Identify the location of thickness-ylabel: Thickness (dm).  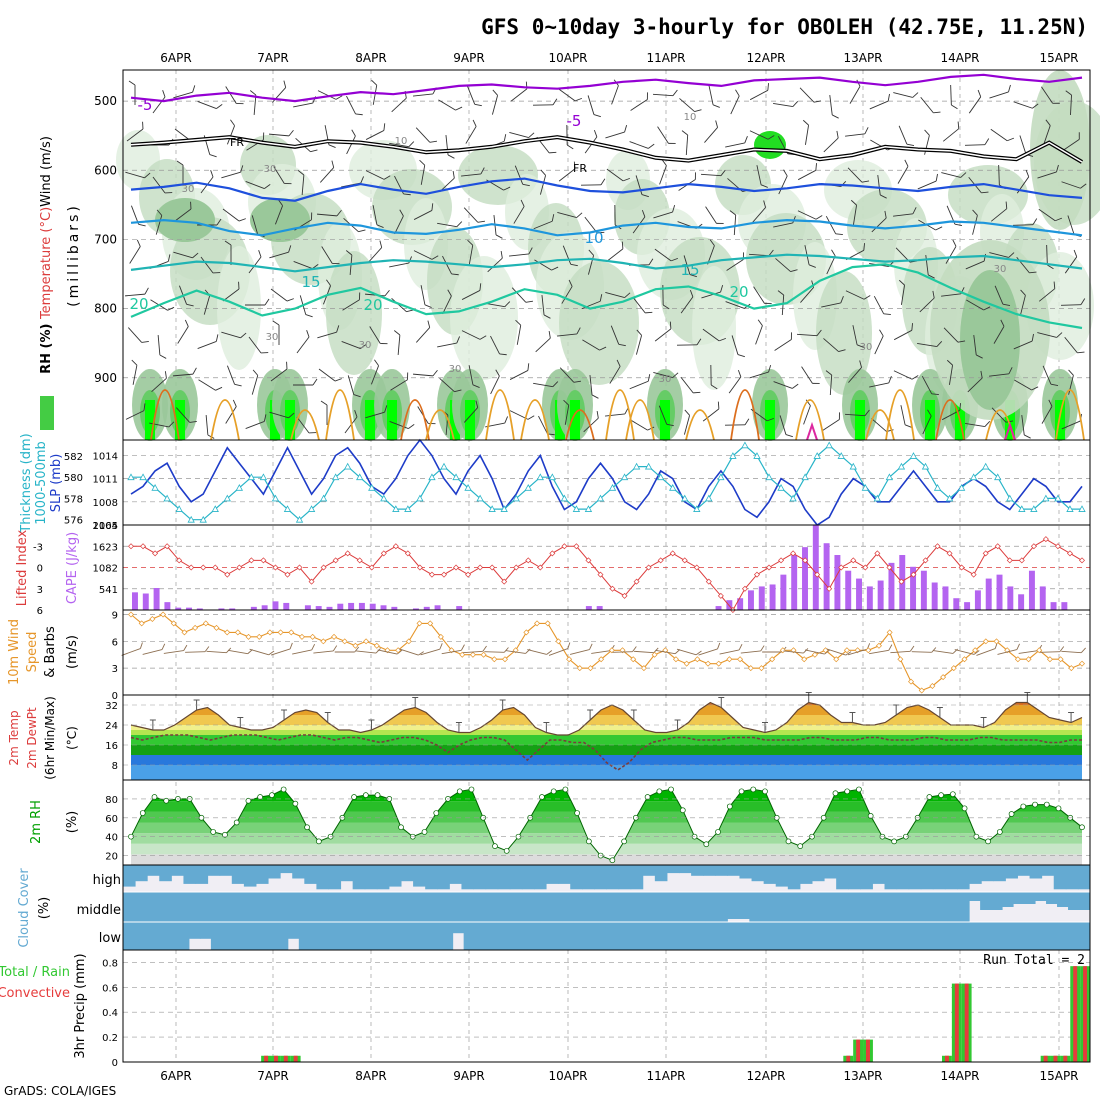
(26, 483).